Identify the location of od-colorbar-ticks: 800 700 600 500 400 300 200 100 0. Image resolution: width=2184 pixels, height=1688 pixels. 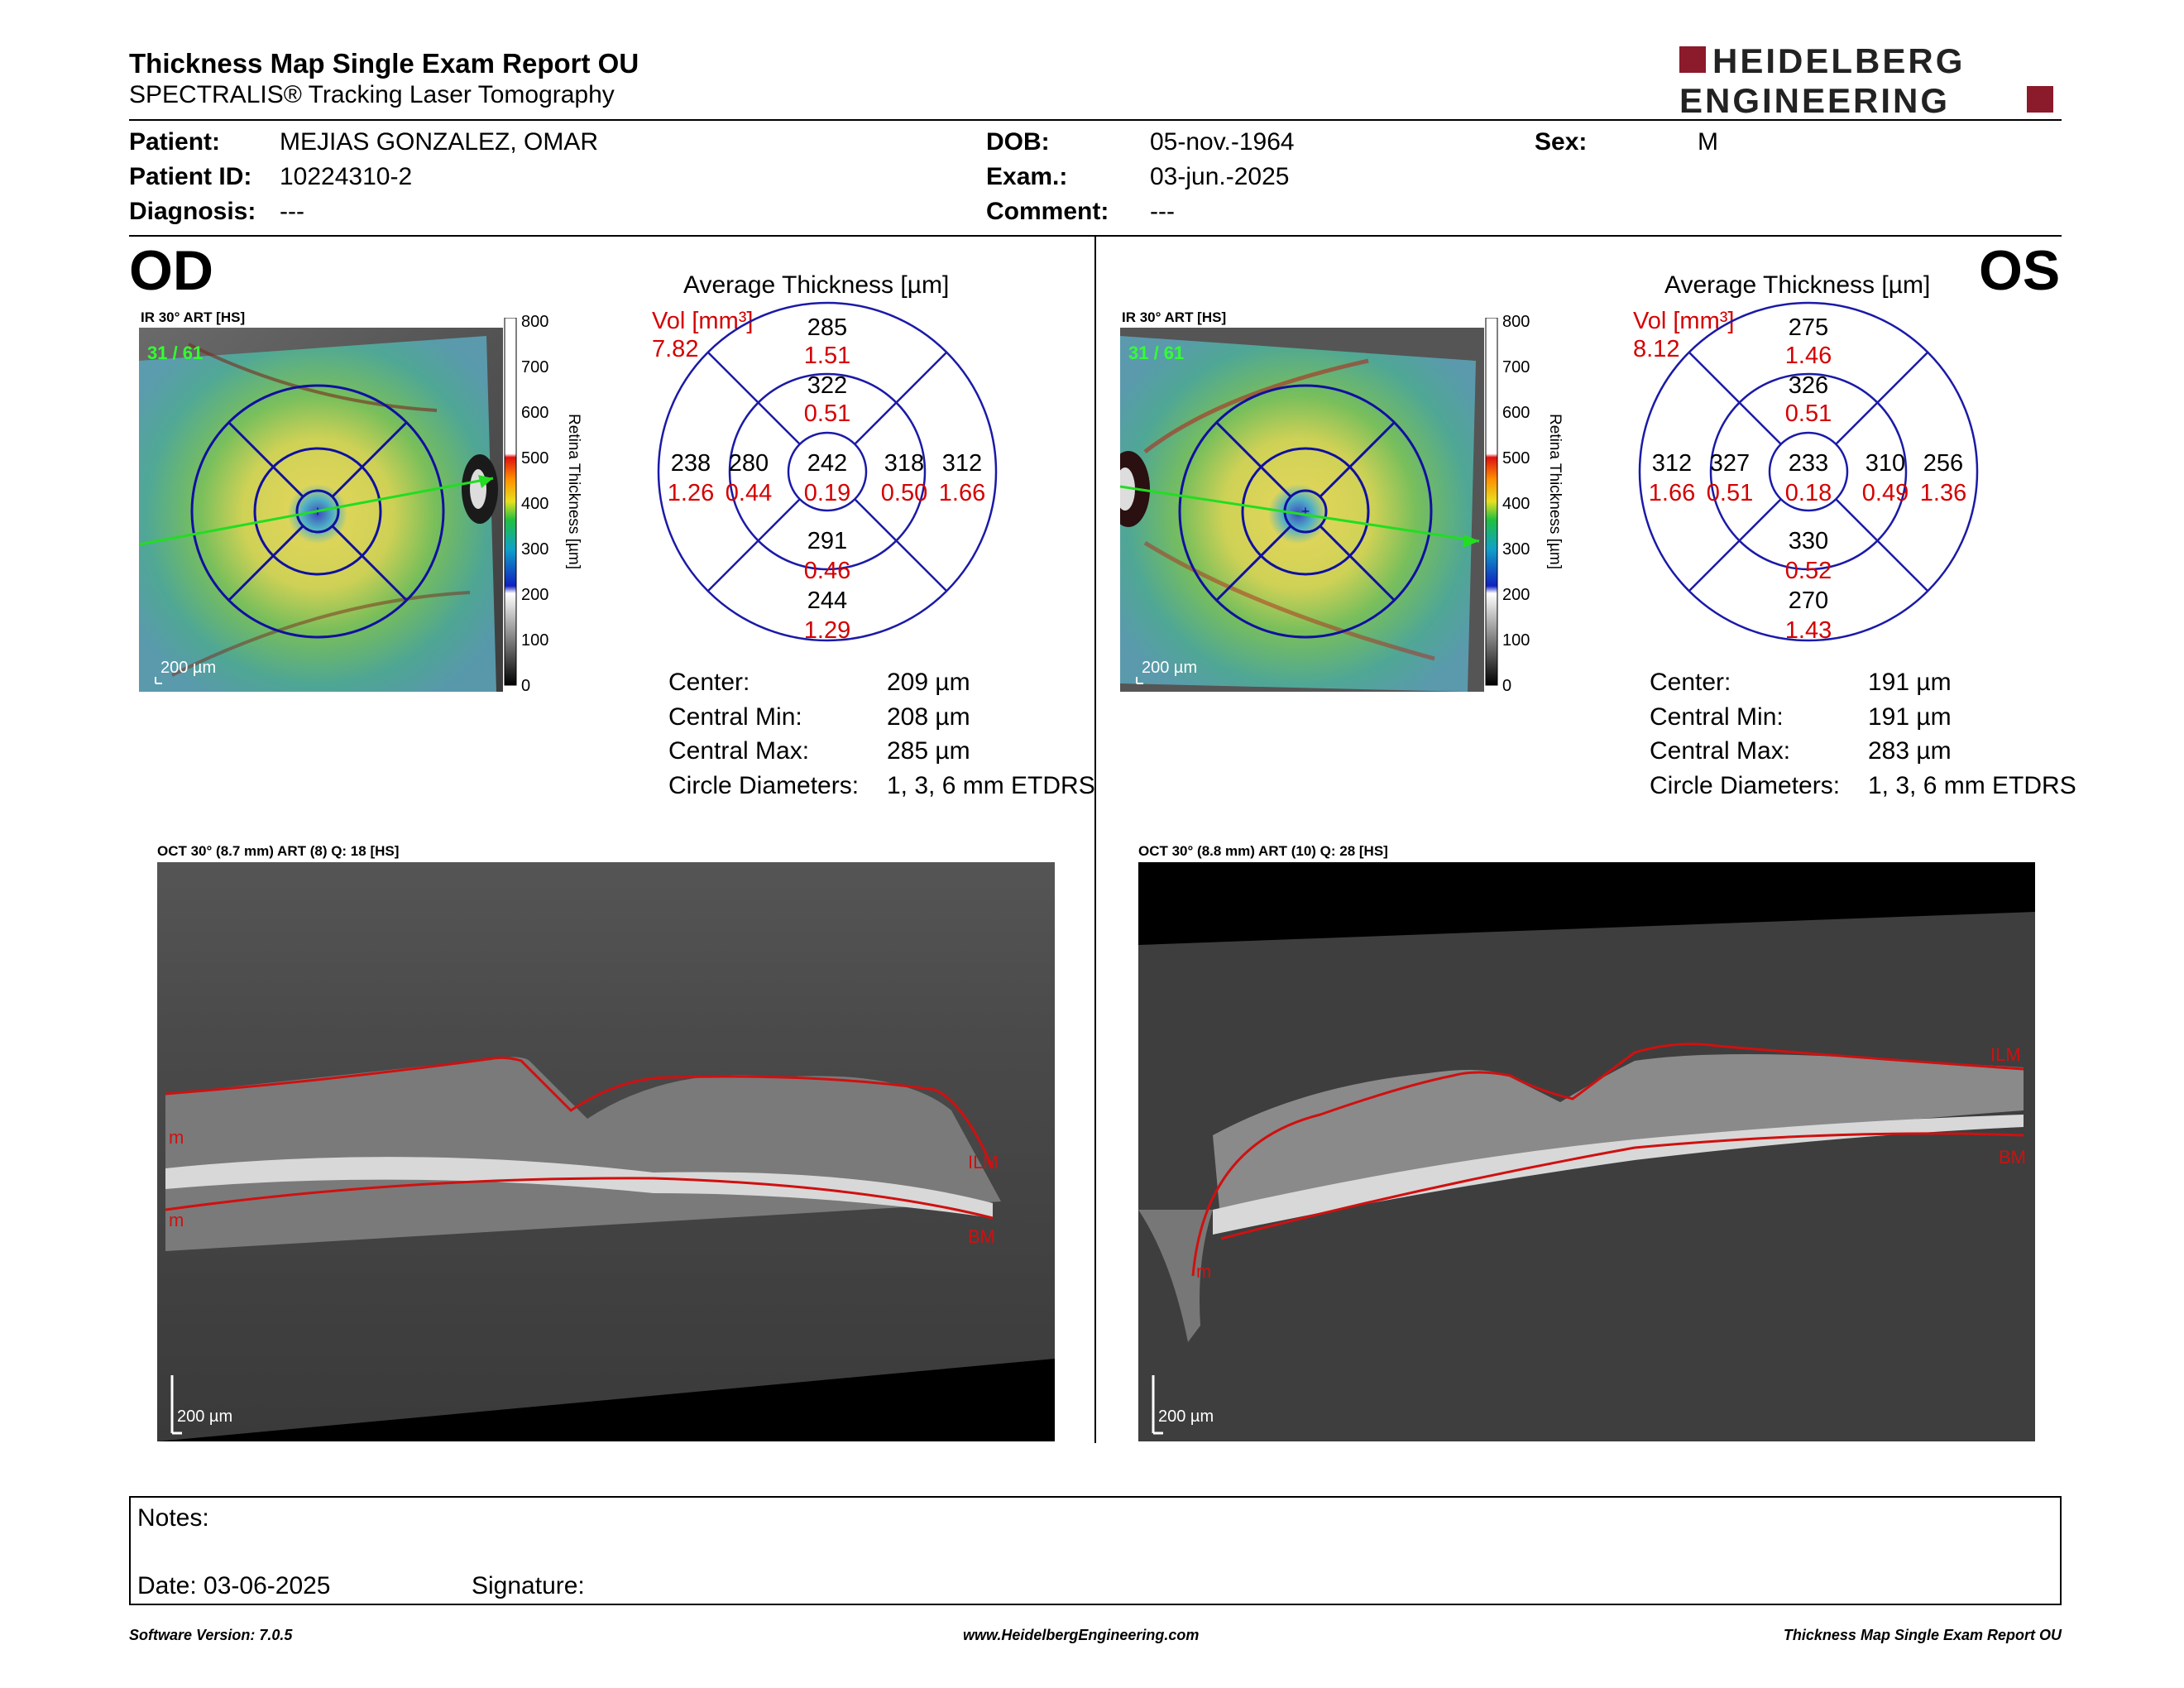
(546, 507).